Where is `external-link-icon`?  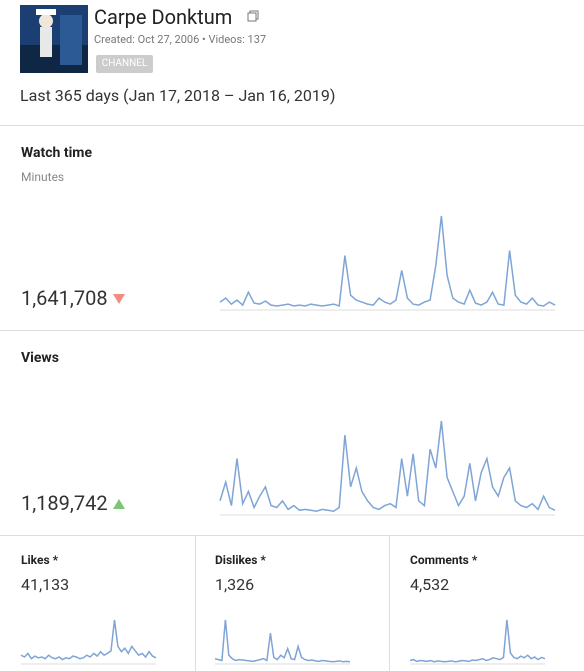
external-link-icon is located at coordinates (253, 16).